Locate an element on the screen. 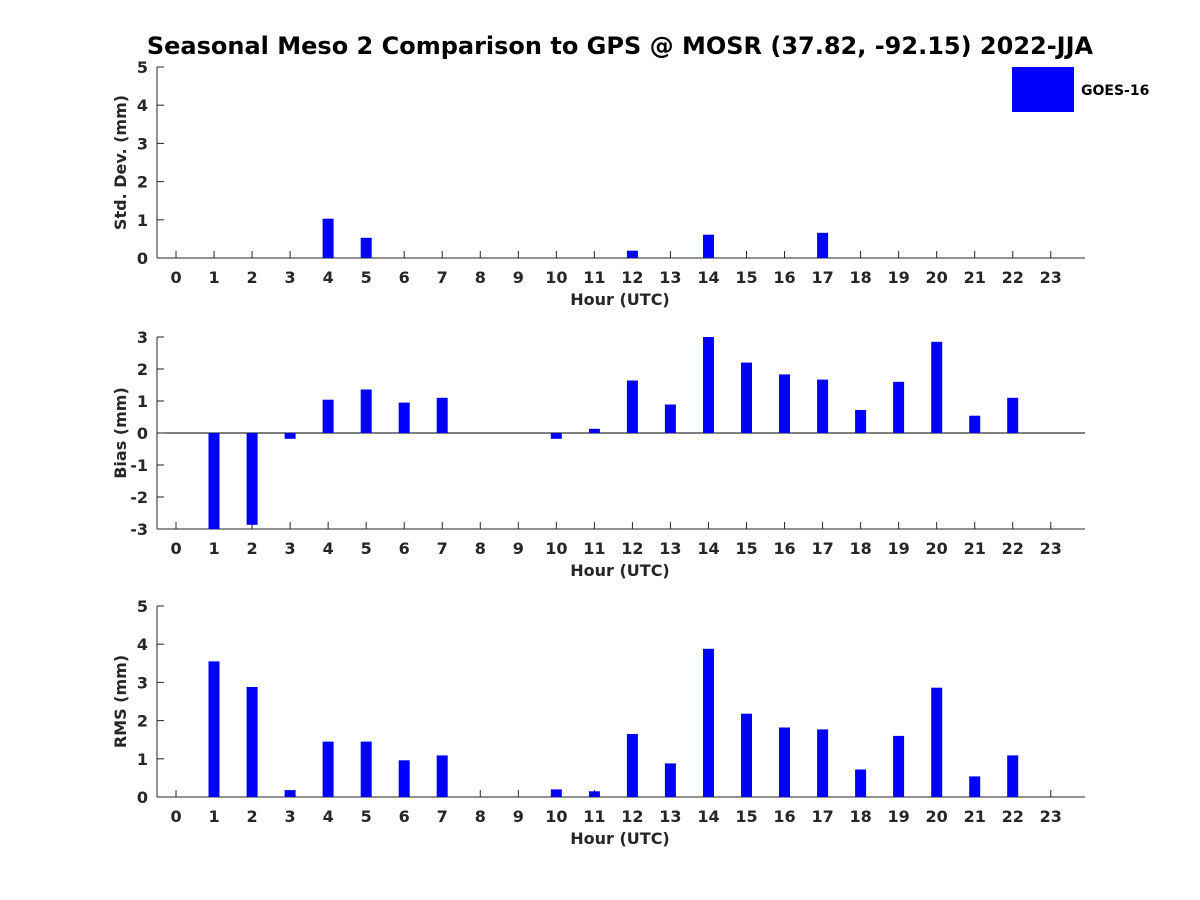  y-axis-label: Bias (mm) is located at coordinates (120, 433).